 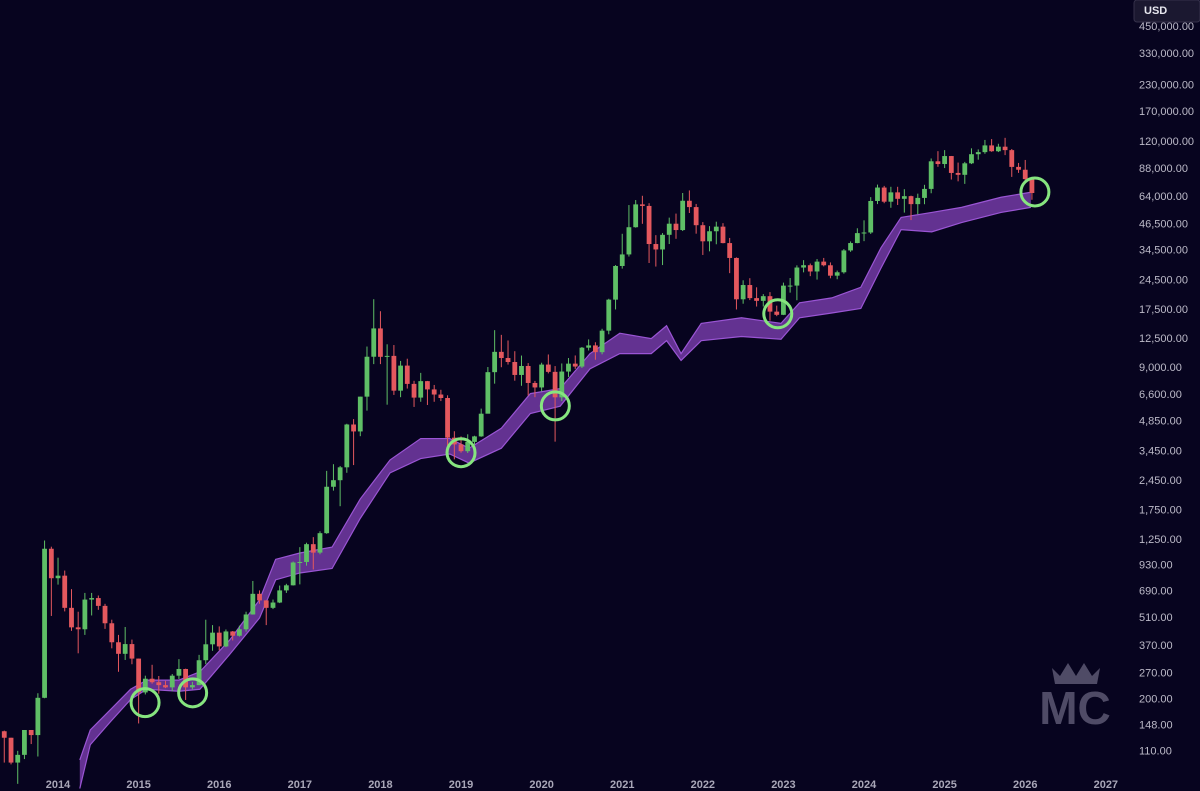 I want to click on watermark-text: MC, so click(x=1075, y=708).